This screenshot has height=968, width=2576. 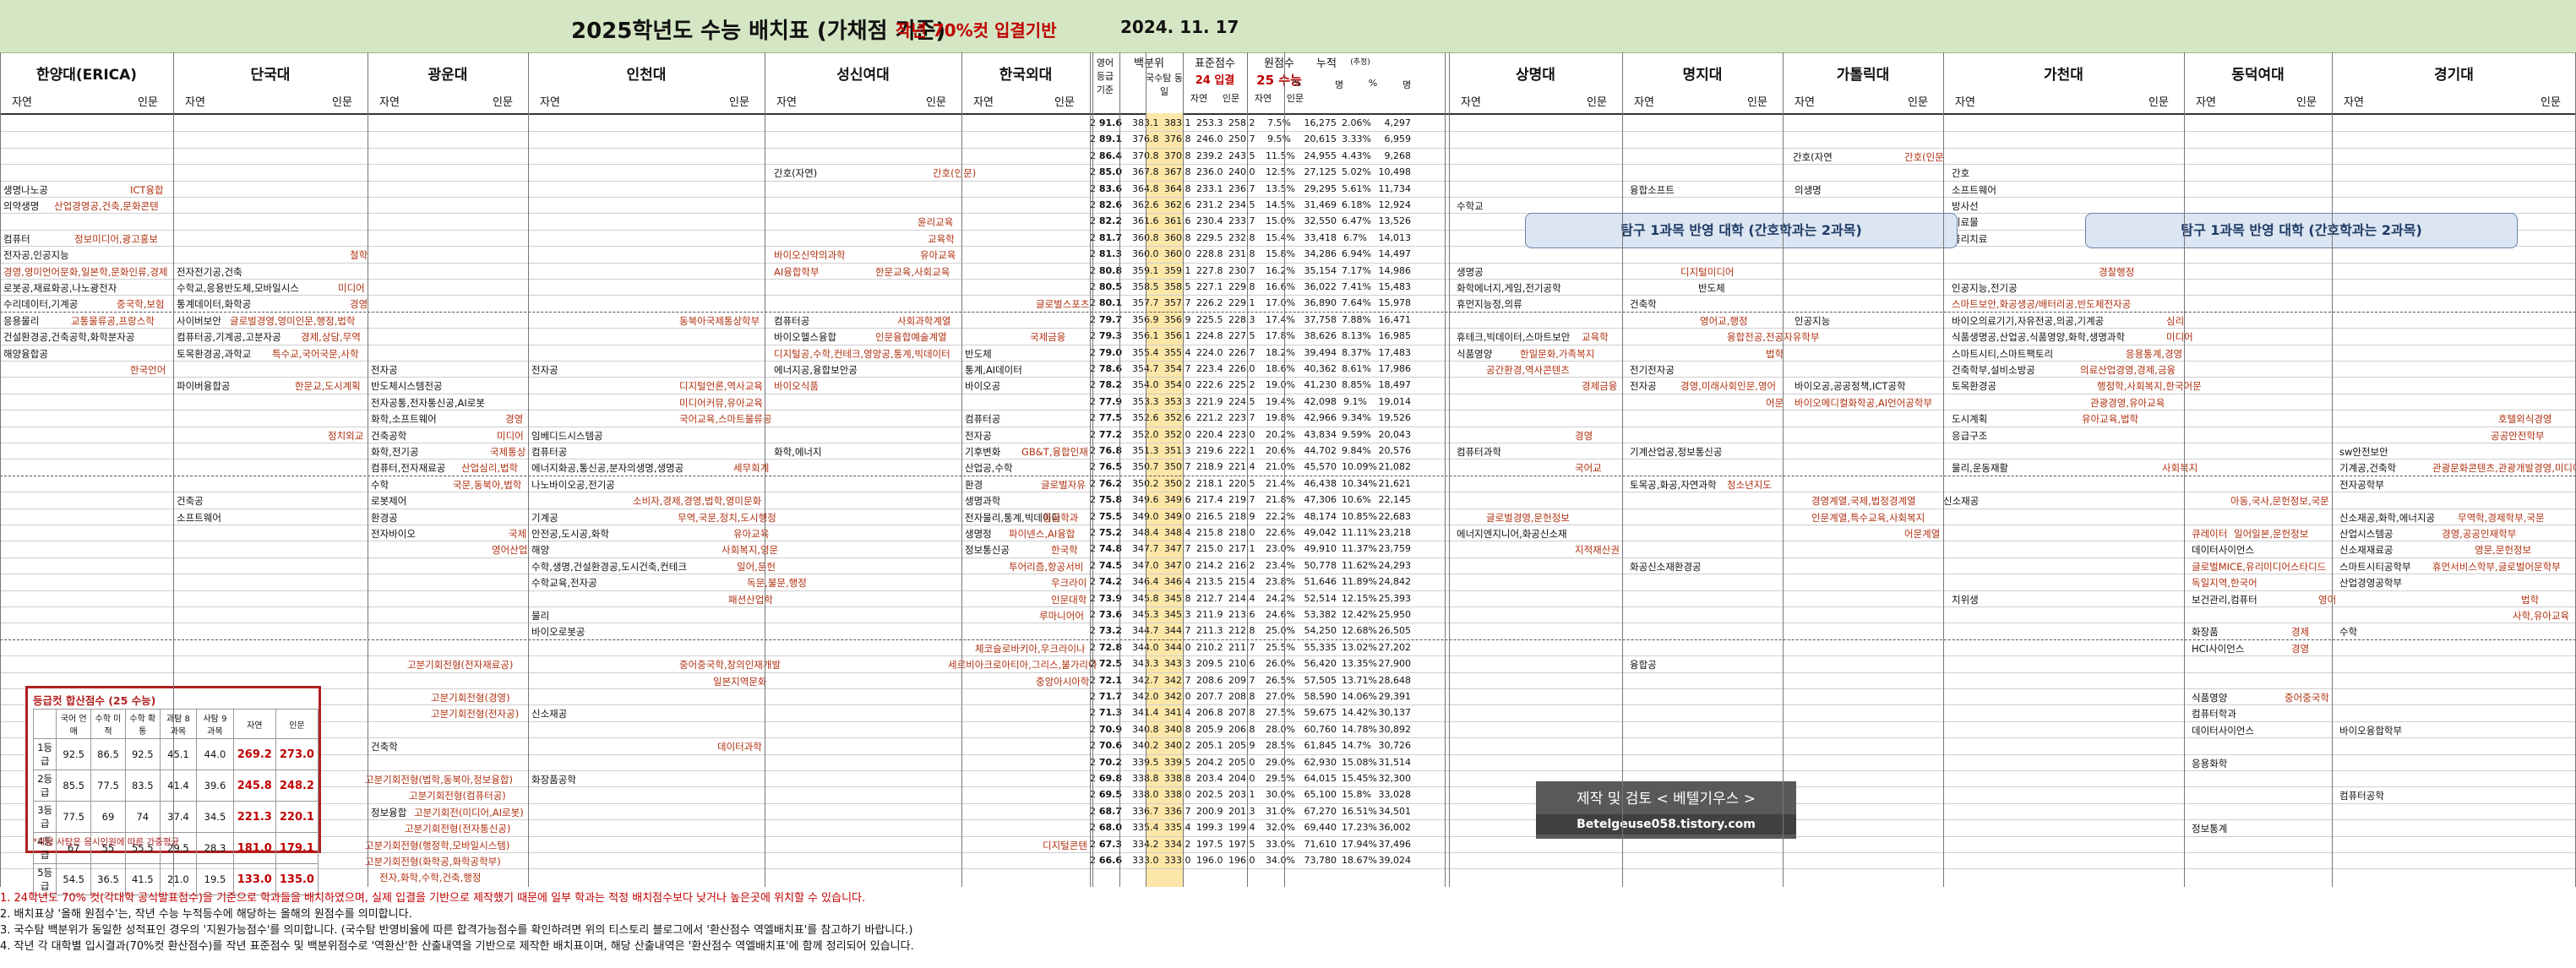 What do you see at coordinates (2218, 648) in the screenshot?
I see `department-entry: HCI사이언스` at bounding box center [2218, 648].